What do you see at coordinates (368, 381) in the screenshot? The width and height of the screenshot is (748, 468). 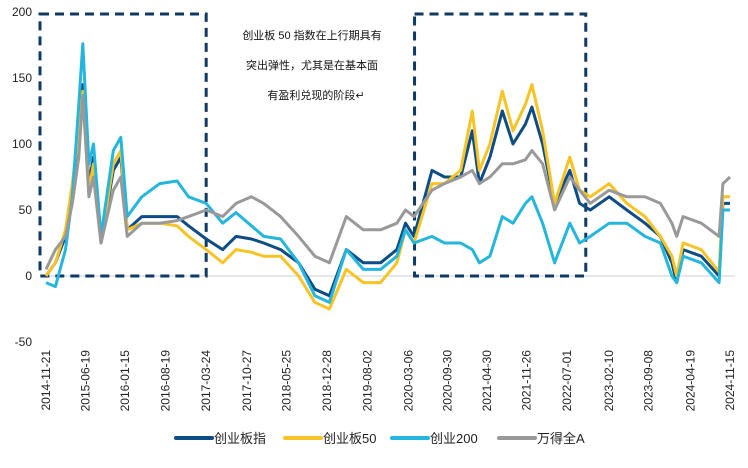 I see `x-tick-label: 2019-08-02` at bounding box center [368, 381].